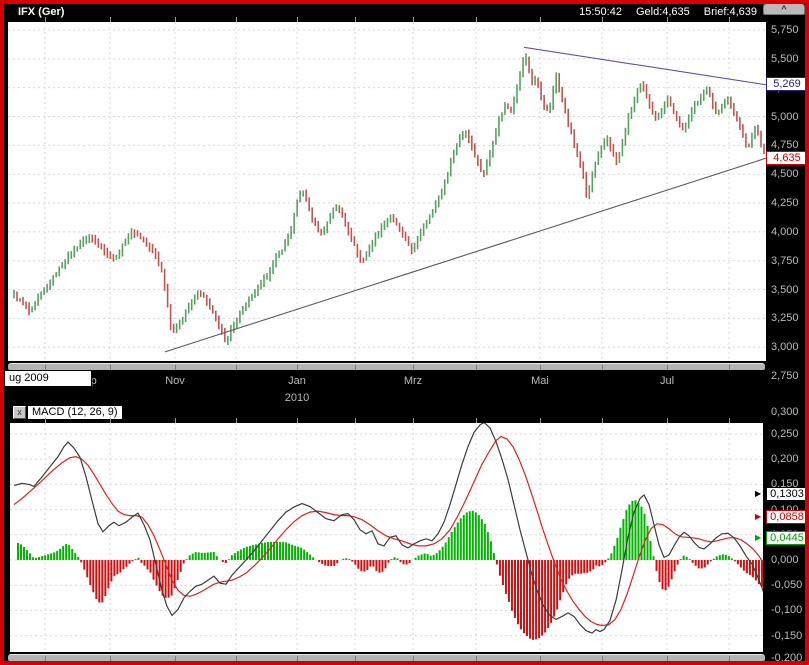 The height and width of the screenshot is (665, 809). I want to click on macd-axis-label: -0,050, so click(787, 585).